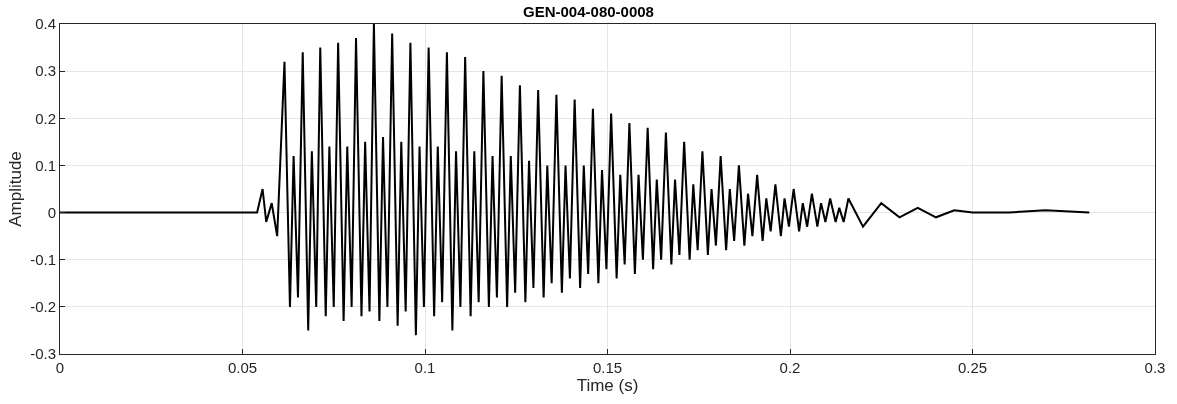 This screenshot has width=1177, height=404. Describe the element at coordinates (242, 367) in the screenshot. I see `x-tick-label: 0.05` at that location.